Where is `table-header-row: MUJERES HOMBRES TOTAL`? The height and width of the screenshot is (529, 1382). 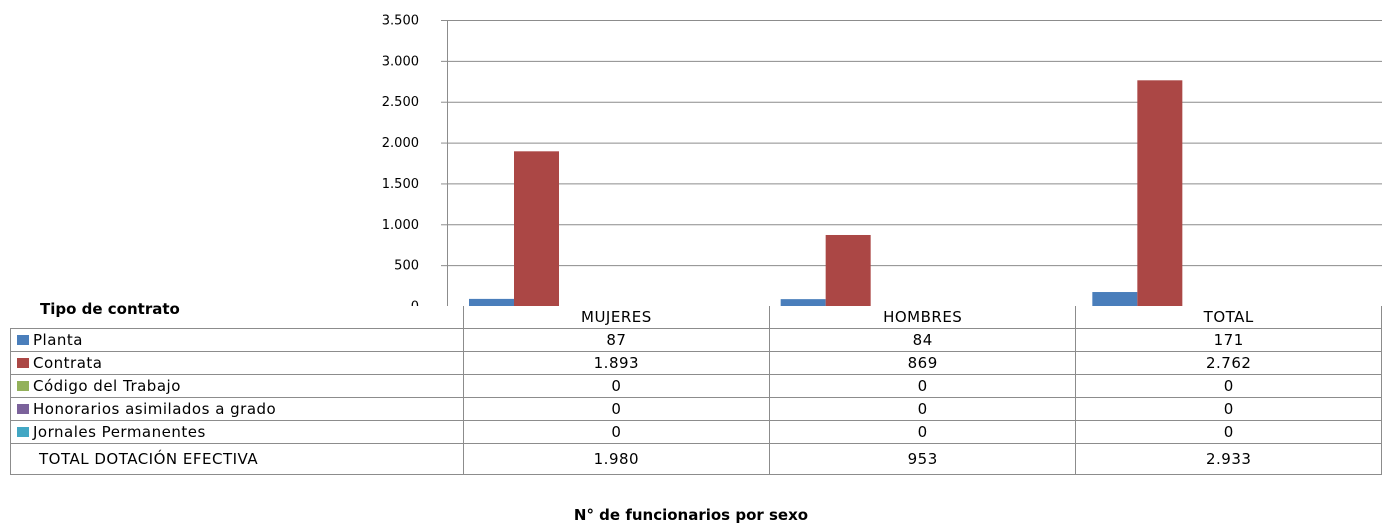 table-header-row: MUJERES HOMBRES TOTAL is located at coordinates (696, 317).